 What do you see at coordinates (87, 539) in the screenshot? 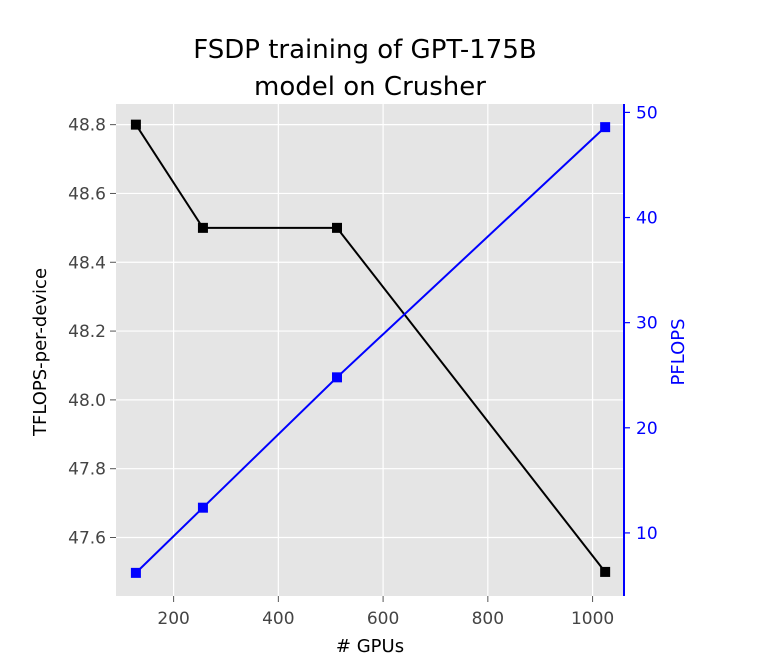
I see `y-left-tick-label: 47.6` at bounding box center [87, 539].